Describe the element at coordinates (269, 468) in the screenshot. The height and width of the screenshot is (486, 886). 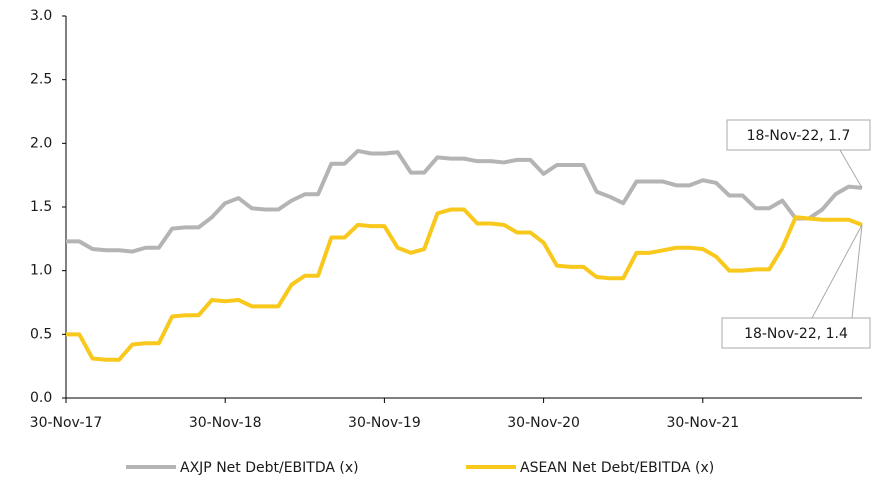
I see `legend-label: AXJP Net Debt/EBITDA (x)` at that location.